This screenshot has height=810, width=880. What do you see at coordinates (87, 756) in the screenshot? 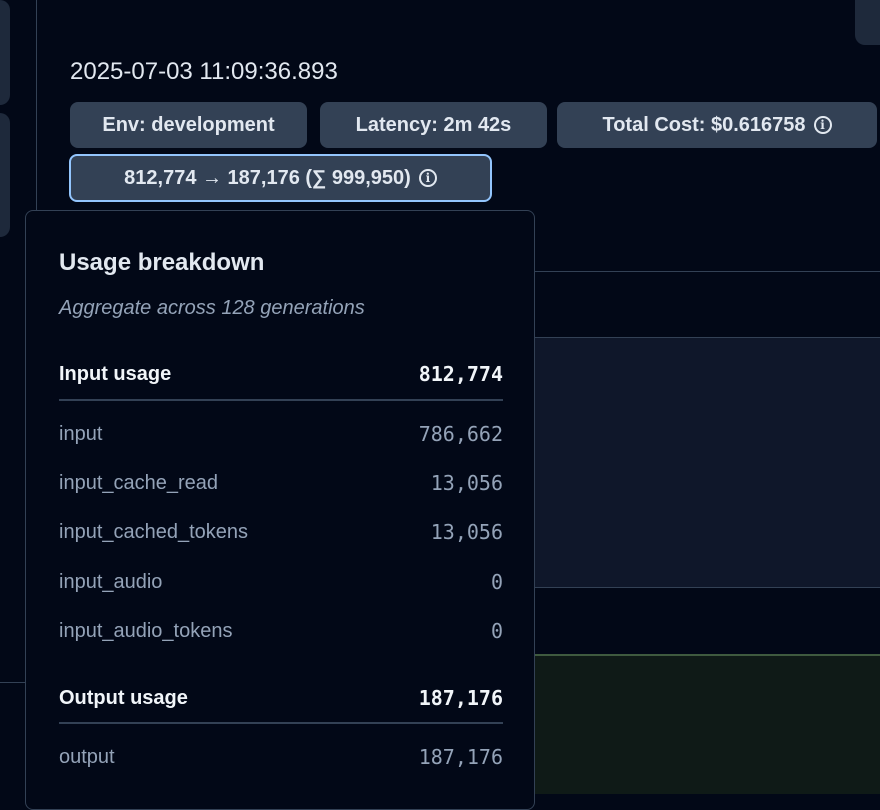
I see `usage-row-label: output` at bounding box center [87, 756].